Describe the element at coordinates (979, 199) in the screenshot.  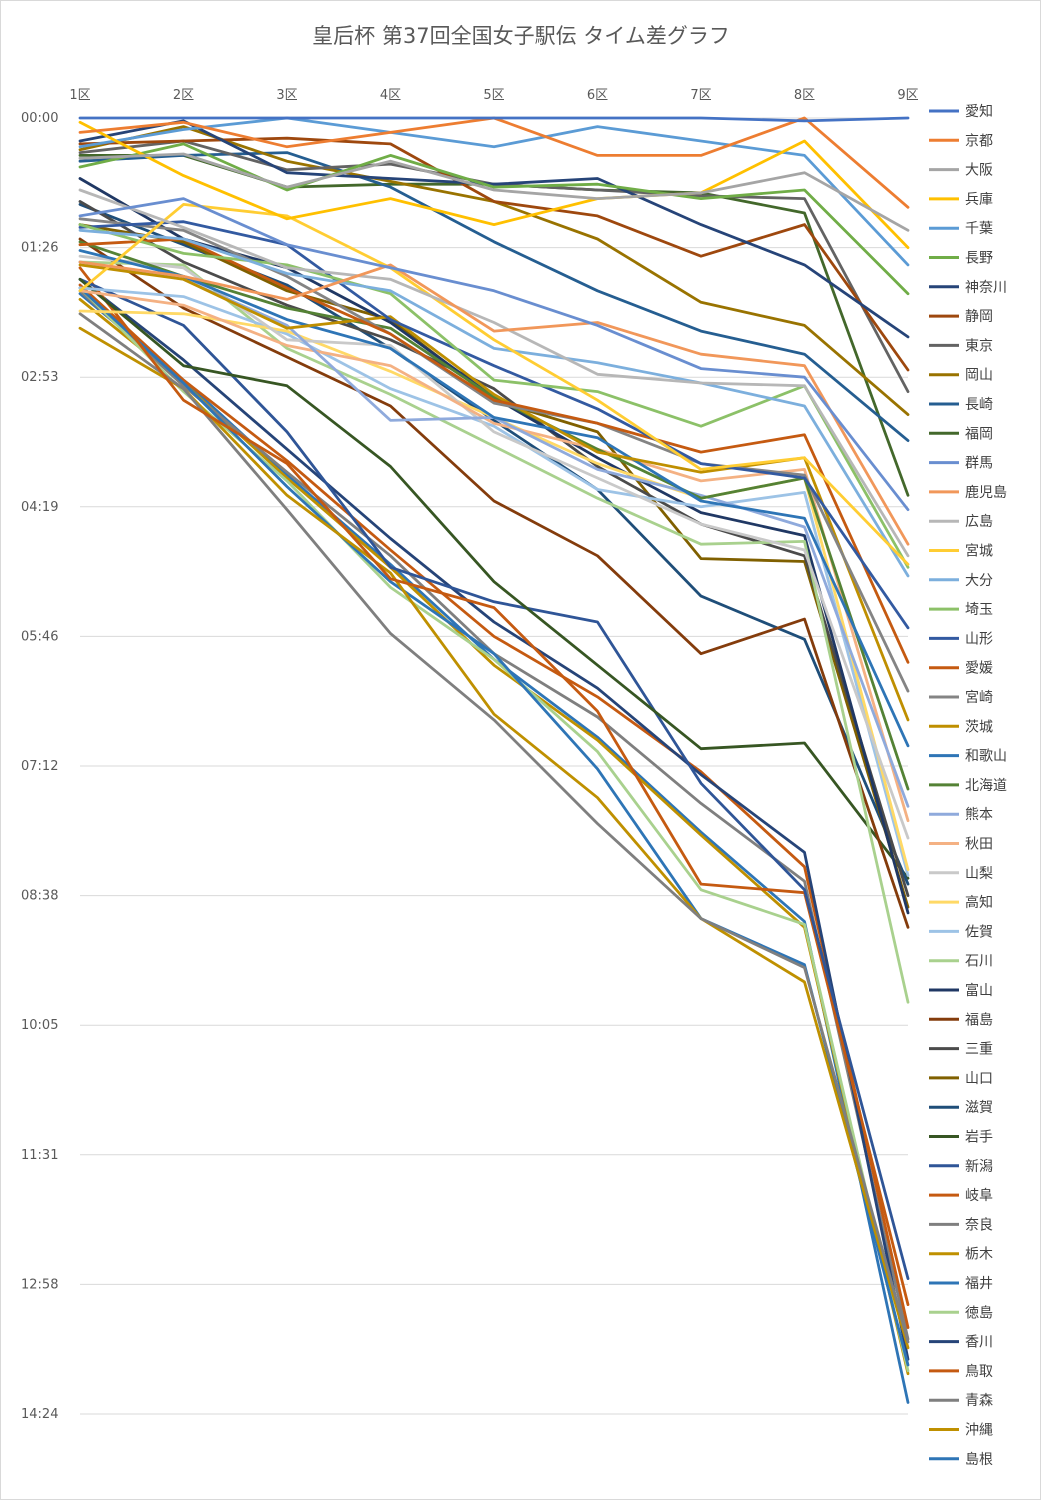
I see `legend-label: 兵庫` at that location.